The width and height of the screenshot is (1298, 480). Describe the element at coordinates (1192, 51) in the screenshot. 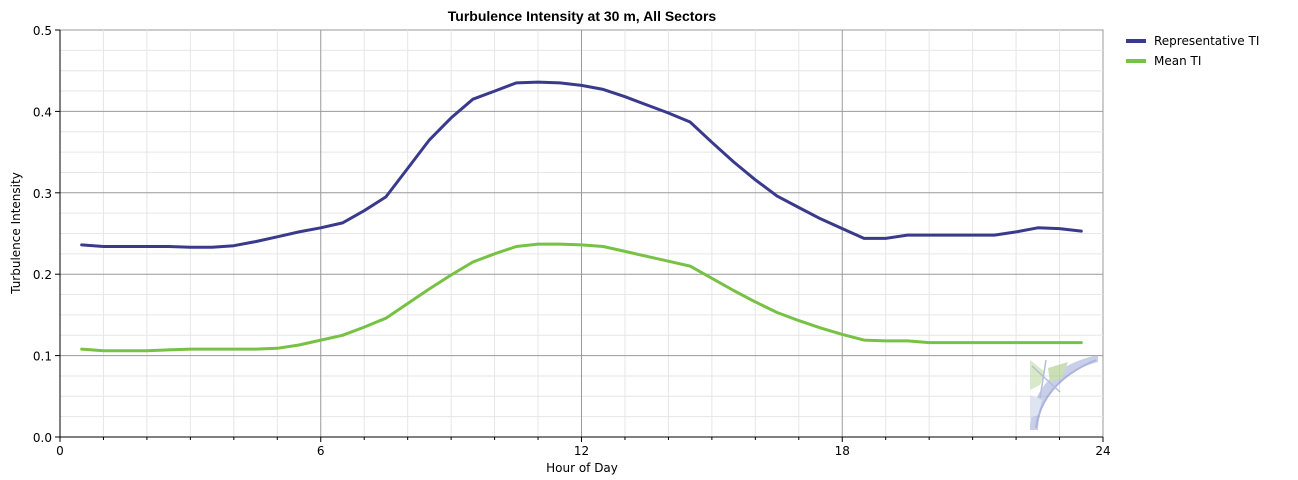

I see `legend: Representative TI Mean TI` at that location.